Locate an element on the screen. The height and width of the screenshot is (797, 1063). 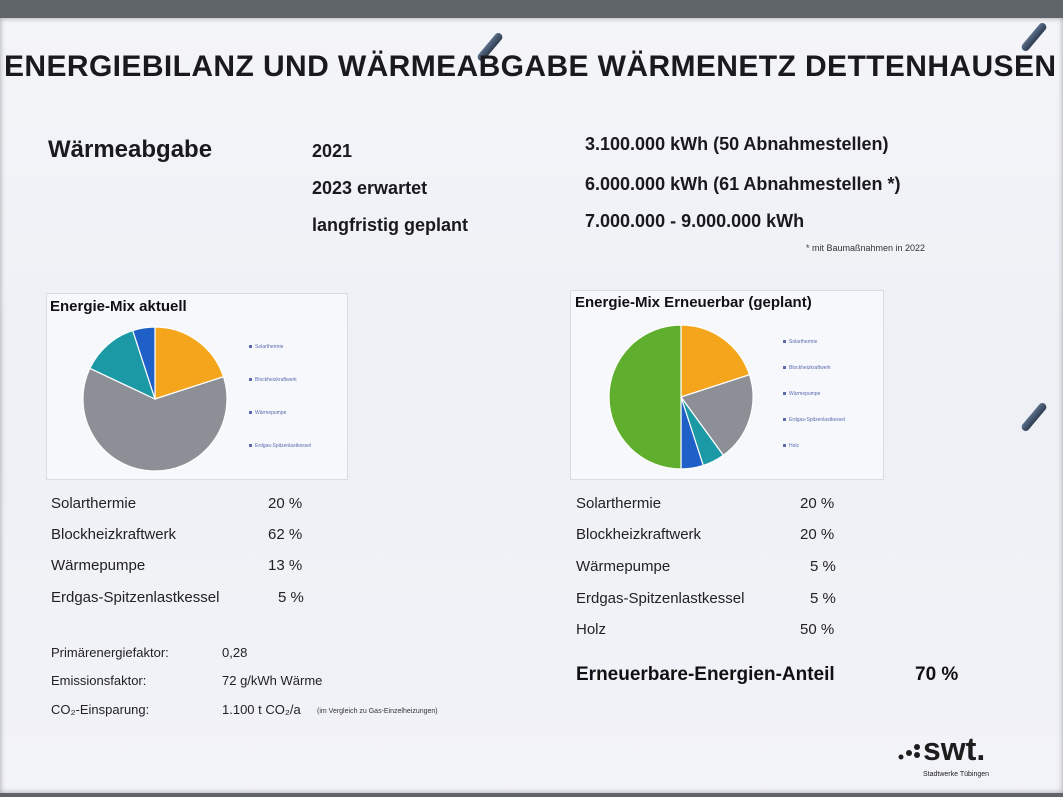
row-label: langfristig geplant is located at coordinates (390, 225).